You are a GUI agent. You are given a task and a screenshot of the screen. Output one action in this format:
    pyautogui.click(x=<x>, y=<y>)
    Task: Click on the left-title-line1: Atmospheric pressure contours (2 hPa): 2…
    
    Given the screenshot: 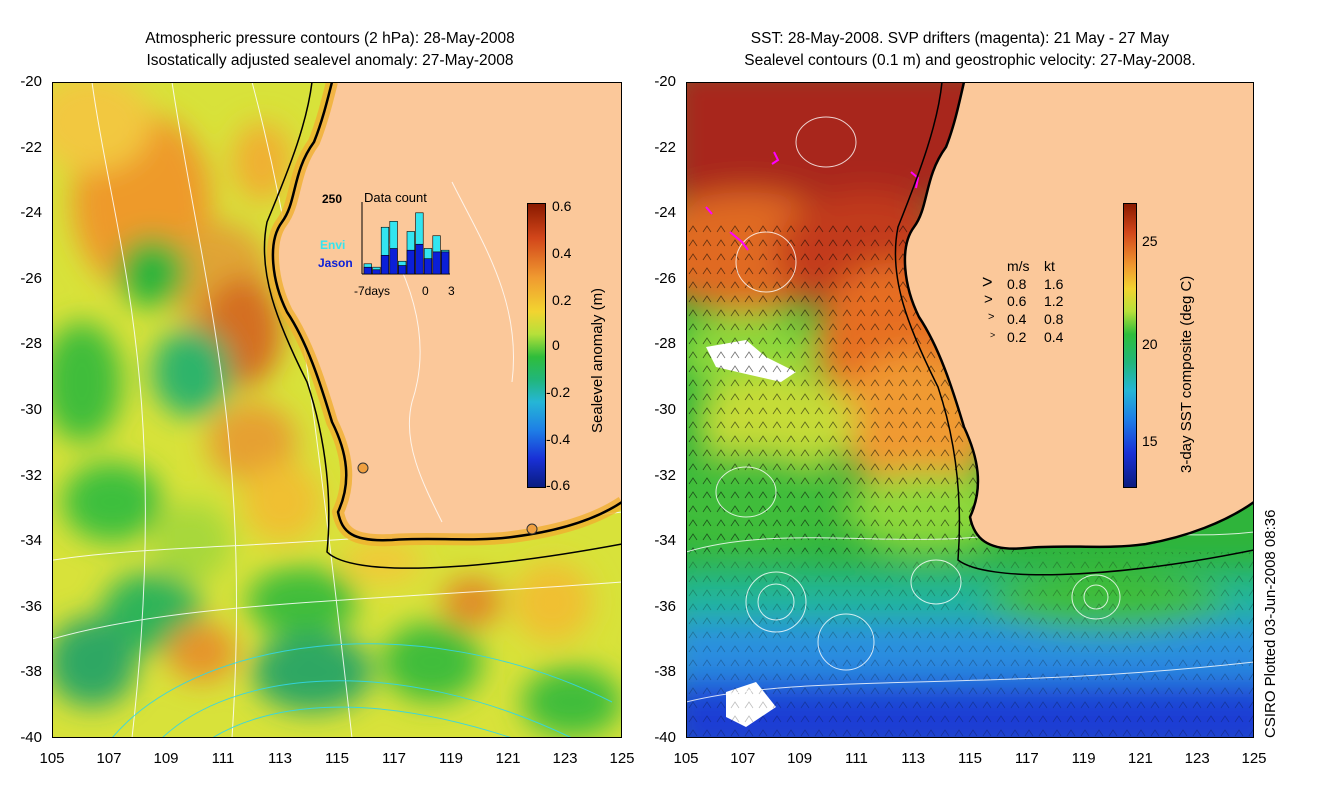 What is the action you would take?
    pyautogui.click(x=330, y=38)
    